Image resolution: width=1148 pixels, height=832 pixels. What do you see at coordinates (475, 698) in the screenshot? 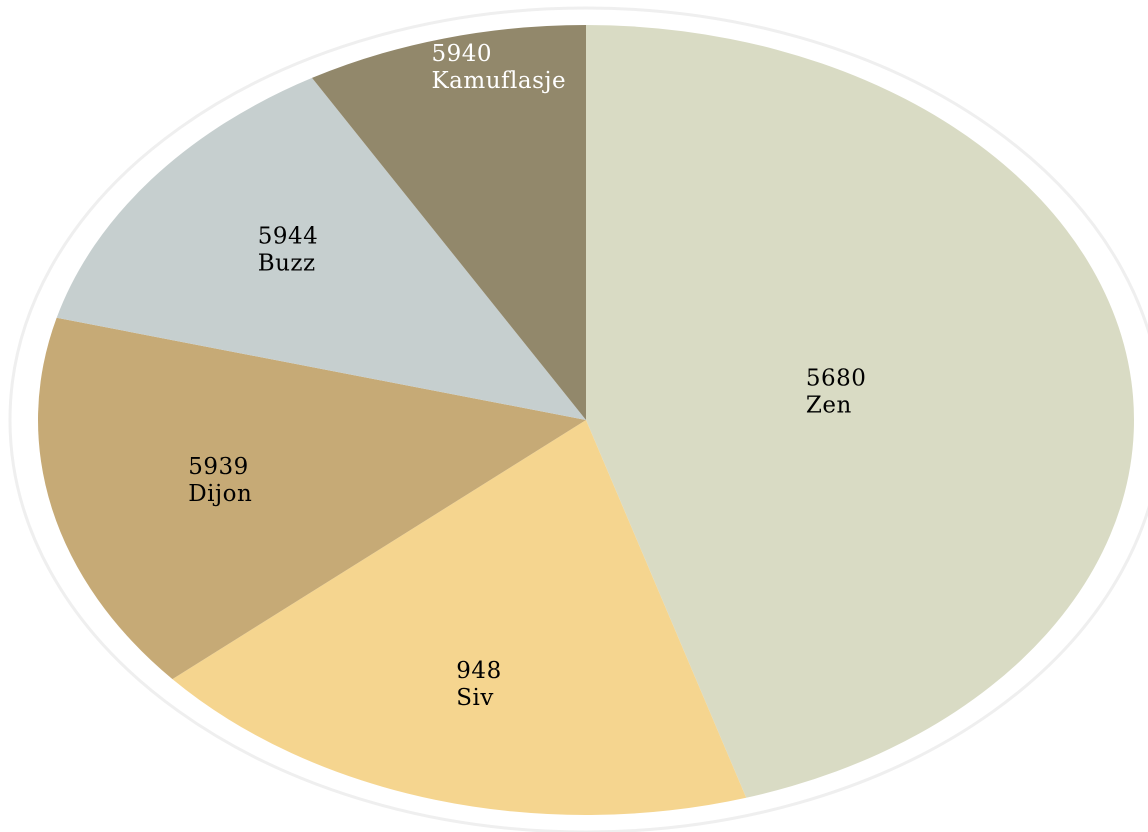
I see `slice-category: Siv` at bounding box center [475, 698].